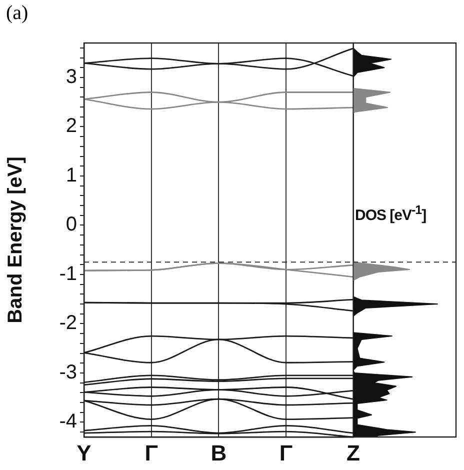  I want to click on y-tick-label: -1, so click(68, 273).